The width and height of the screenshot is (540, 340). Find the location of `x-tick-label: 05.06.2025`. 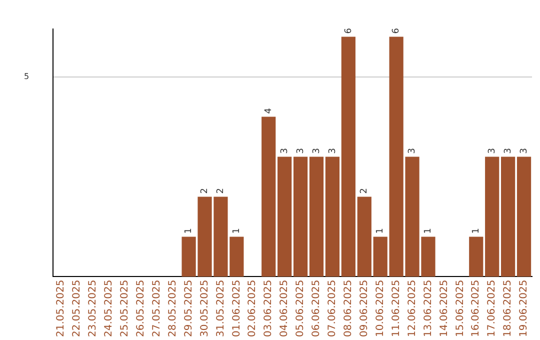

x-tick-label: 05.06.2025 is located at coordinates (300, 309).